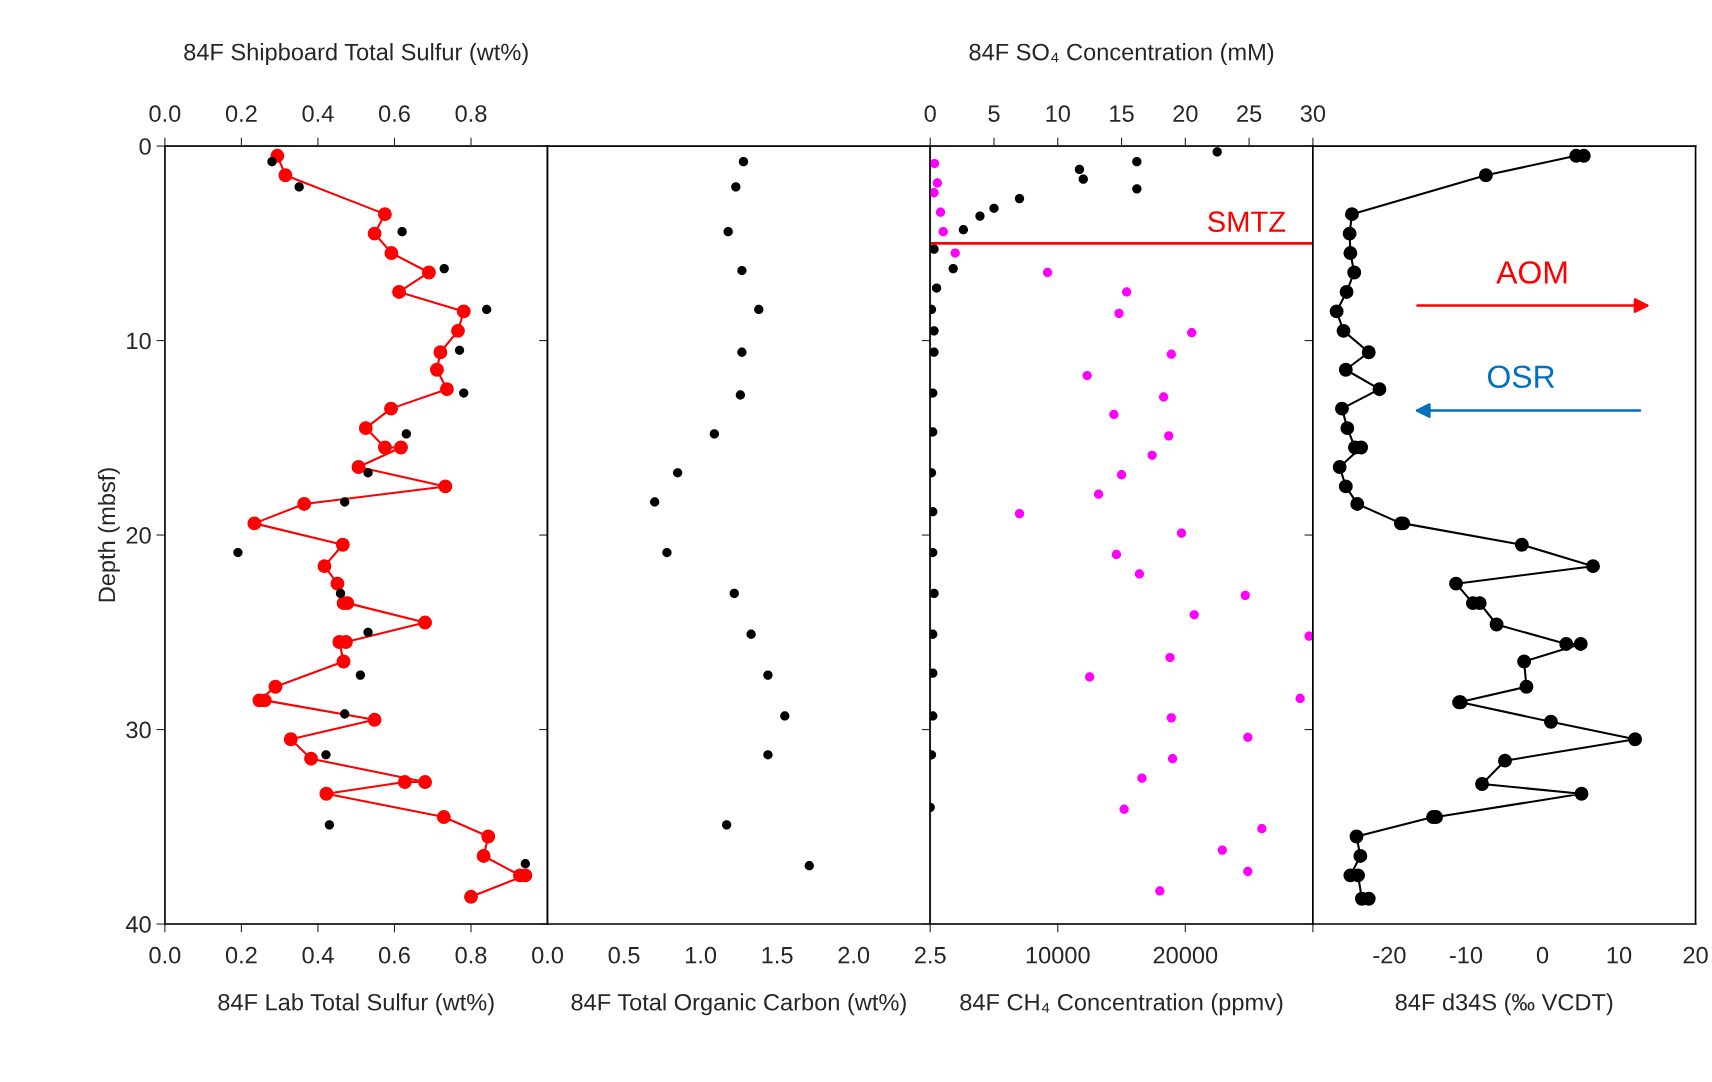 Image resolution: width=1712 pixels, height=1082 pixels. Describe the element at coordinates (1121, 54) in the screenshot. I see `x2-axis-title: 84F SO₄ Concentration (mM)` at that location.